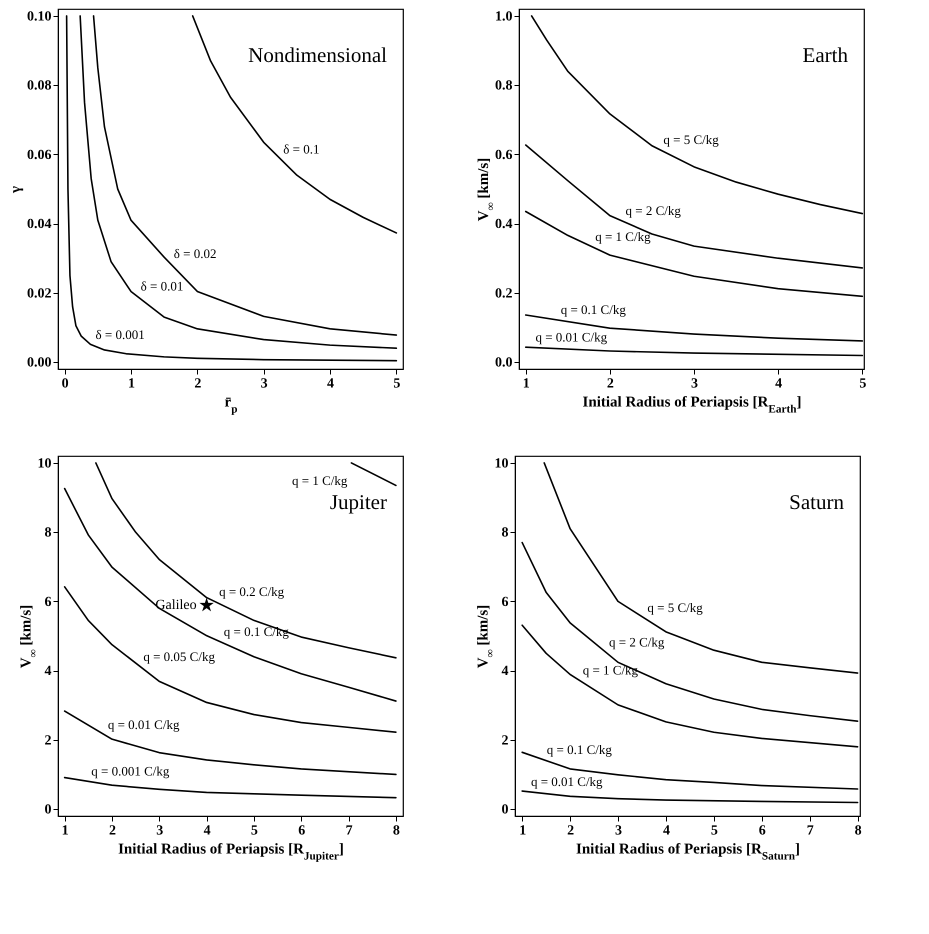 This screenshot has width=929, height=934. I want to click on series-label: Galileo, so click(176, 606).